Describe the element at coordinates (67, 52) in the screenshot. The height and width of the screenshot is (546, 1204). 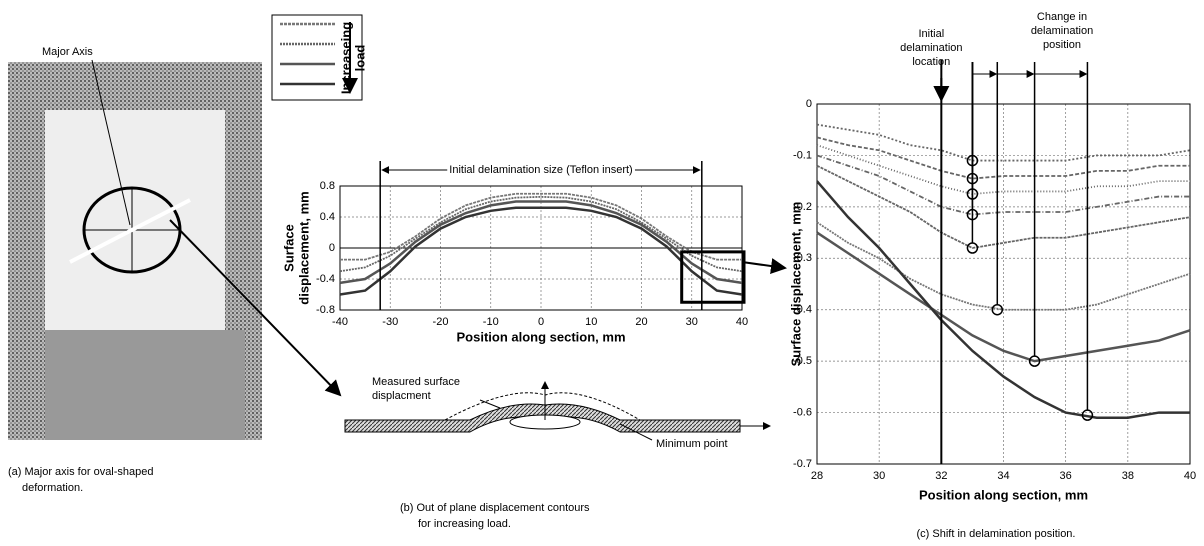
I see `major-axis-label: Major Axis` at that location.